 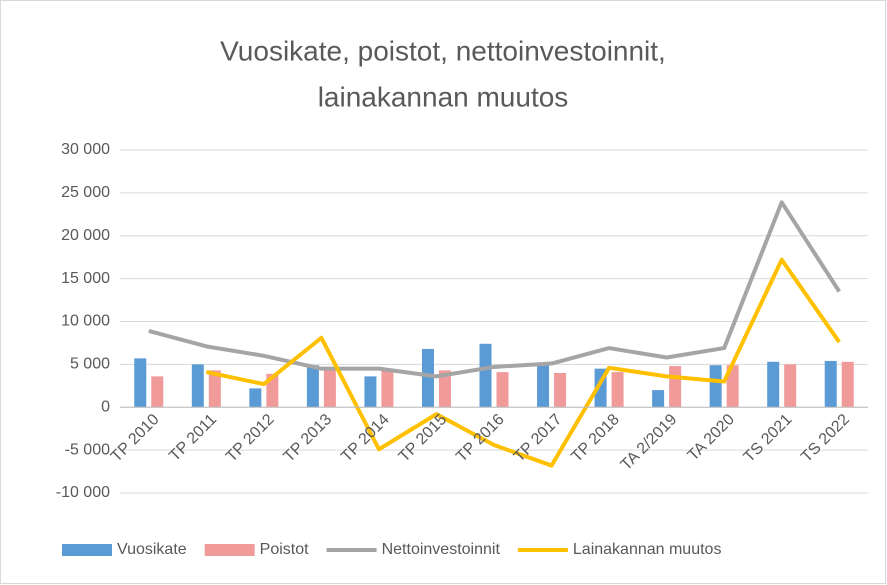 What do you see at coordinates (87, 449) in the screenshot?
I see `y-tick-label: -5 000` at bounding box center [87, 449].